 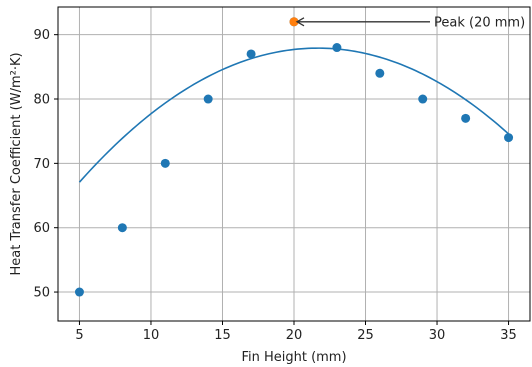 What do you see at coordinates (365, 335) in the screenshot?
I see `x-tick-label: 25` at bounding box center [365, 335].